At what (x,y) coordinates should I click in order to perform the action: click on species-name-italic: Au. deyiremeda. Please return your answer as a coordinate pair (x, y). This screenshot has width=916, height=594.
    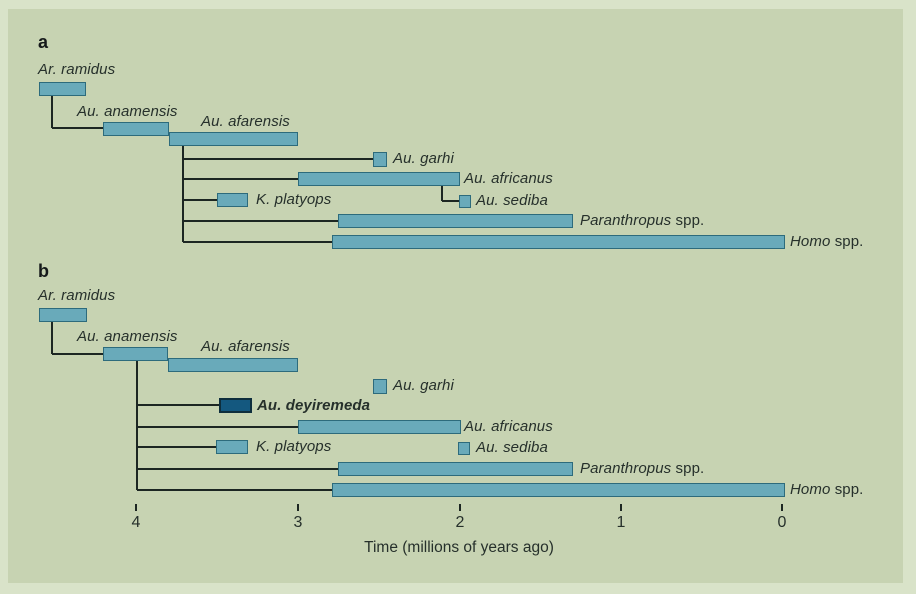
    Looking at the image, I should click on (314, 405).